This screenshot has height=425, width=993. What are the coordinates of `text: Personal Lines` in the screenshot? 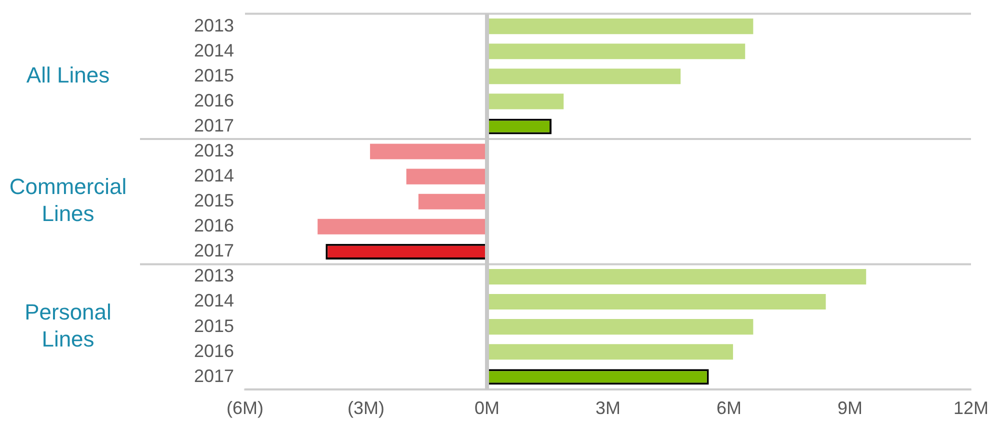 It's located at (68, 325).